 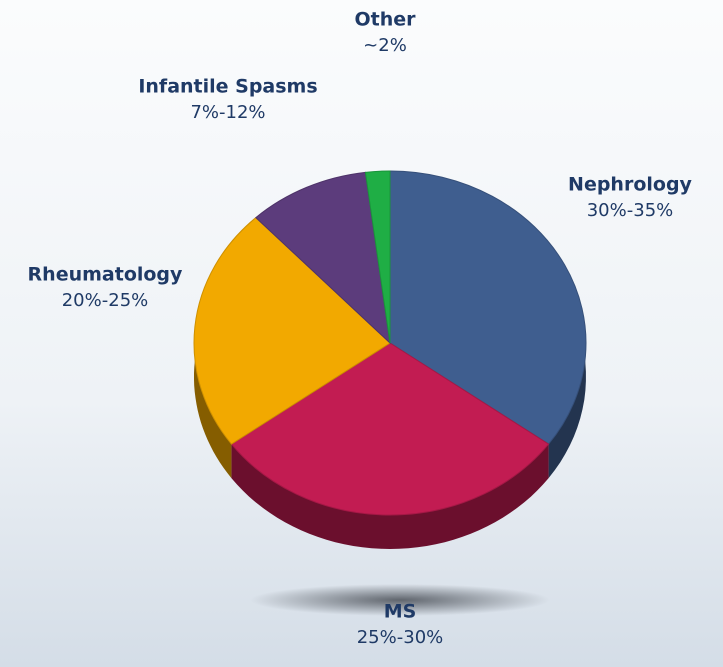 What do you see at coordinates (385, 20) in the screenshot?
I see `slice-label: Other` at bounding box center [385, 20].